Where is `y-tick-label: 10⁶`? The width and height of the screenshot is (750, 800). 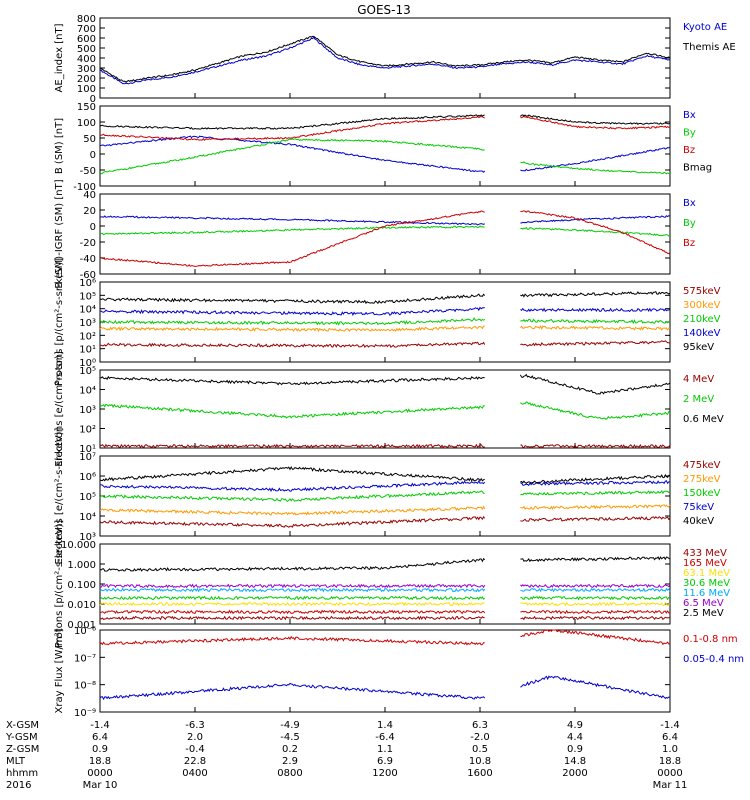 y-tick-label: 10⁶ is located at coordinates (87, 283).